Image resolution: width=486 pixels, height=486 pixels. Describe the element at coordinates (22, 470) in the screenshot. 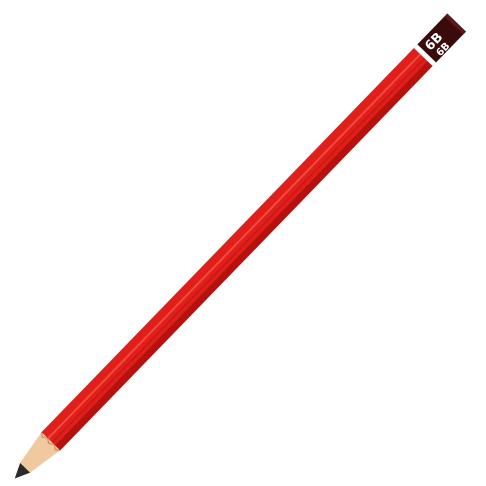

I see `pencil-lead` at that location.